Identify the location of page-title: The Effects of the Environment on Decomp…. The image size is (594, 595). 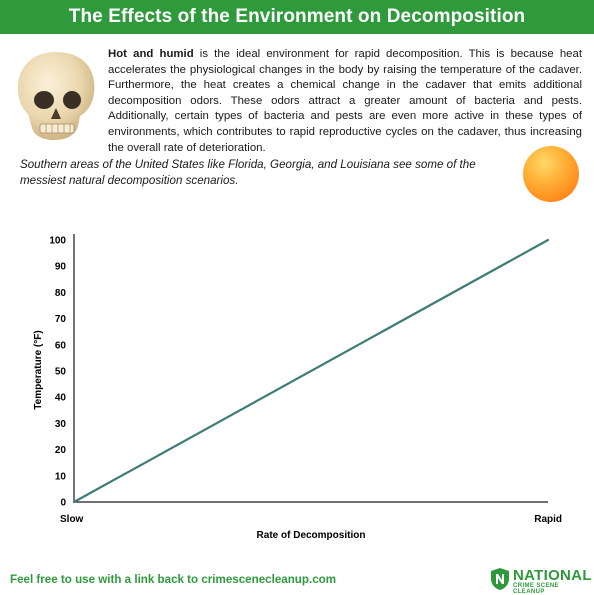
(297, 16).